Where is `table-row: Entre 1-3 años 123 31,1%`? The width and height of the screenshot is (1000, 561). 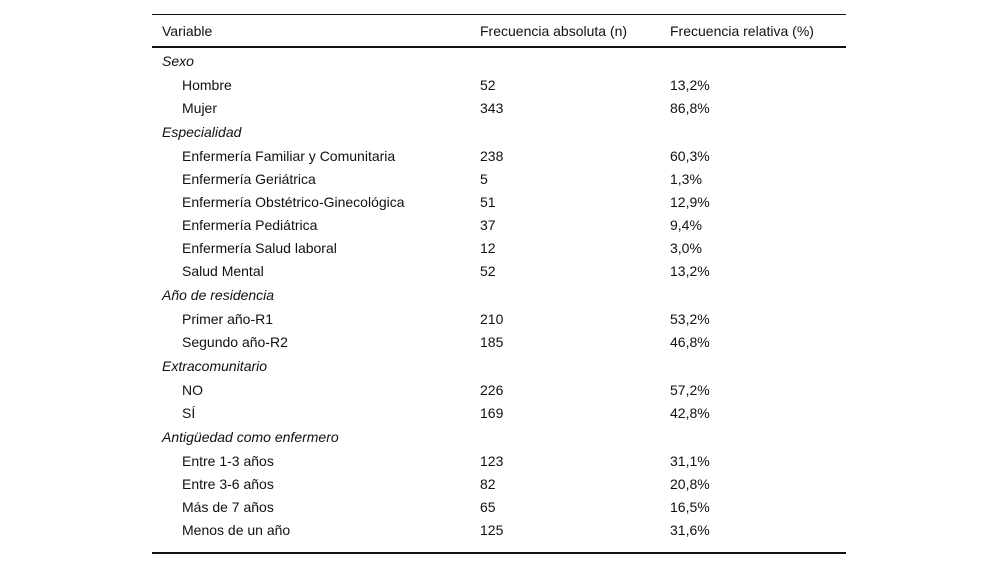 table-row: Entre 1-3 años 123 31,1% is located at coordinates (499, 460).